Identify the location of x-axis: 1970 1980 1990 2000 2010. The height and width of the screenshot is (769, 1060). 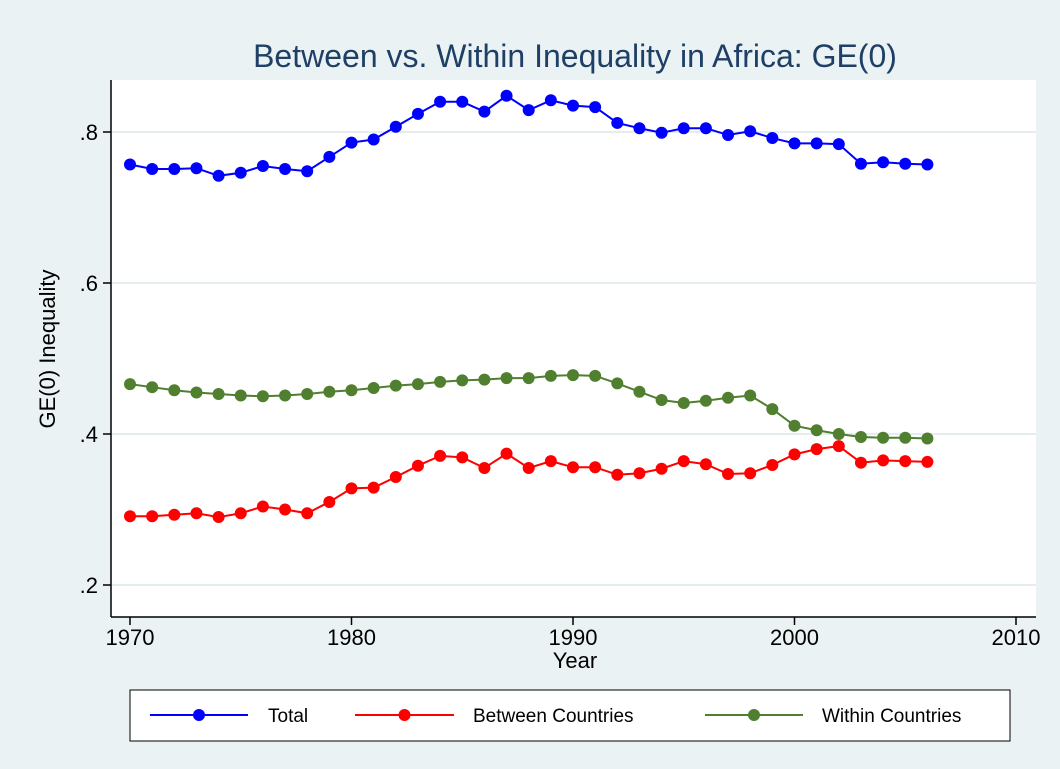
(573, 633).